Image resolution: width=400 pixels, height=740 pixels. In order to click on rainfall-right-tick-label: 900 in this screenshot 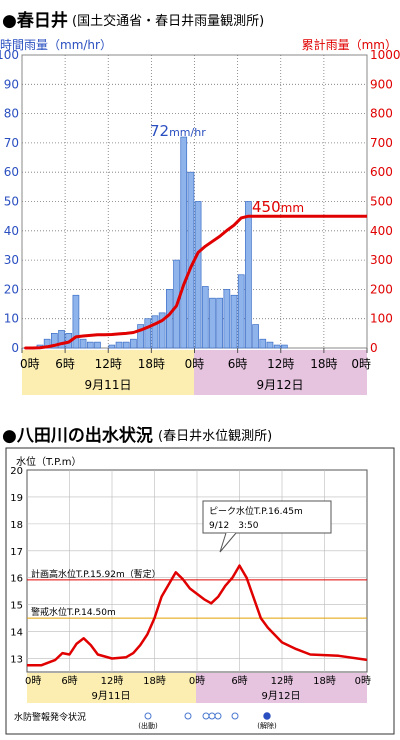, I will do `click(381, 84)`.